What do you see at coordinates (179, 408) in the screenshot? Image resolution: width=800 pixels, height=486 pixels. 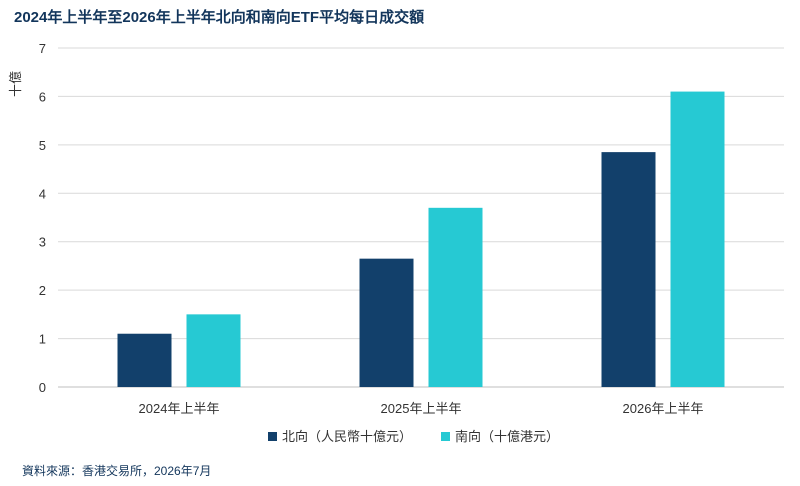 I see `x-tick-label: 2024年上半年` at bounding box center [179, 408].